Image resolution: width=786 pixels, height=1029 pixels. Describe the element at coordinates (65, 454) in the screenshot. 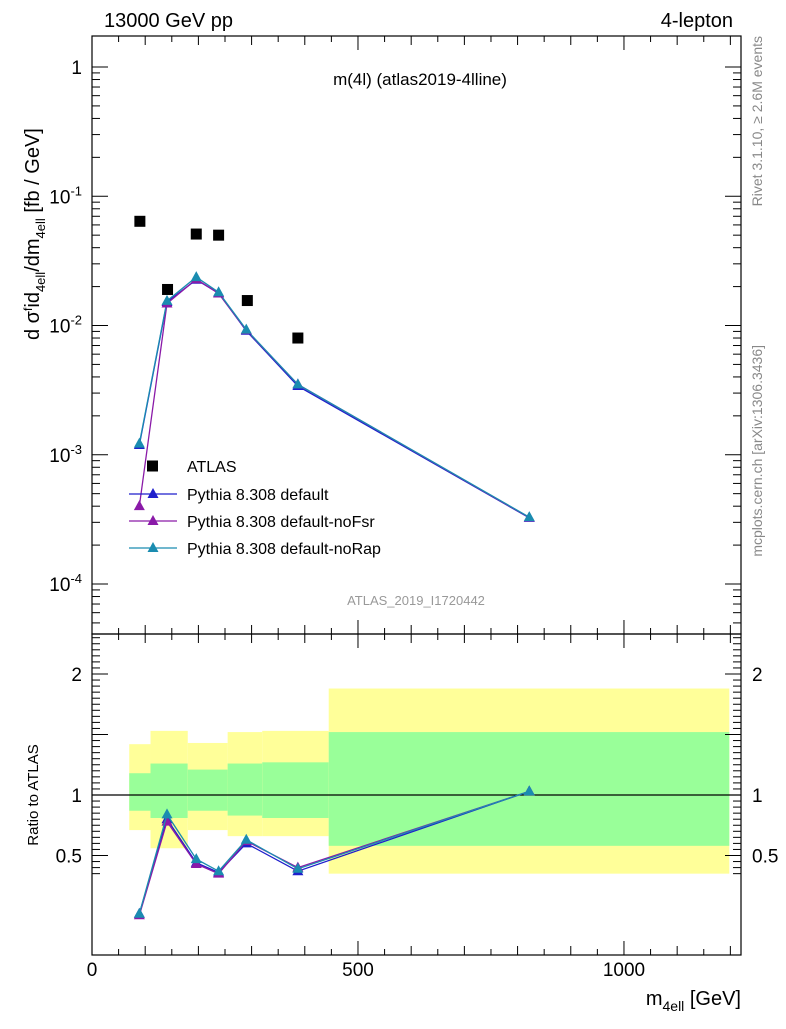

I see `y-tick-label: 10⁻³` at that location.